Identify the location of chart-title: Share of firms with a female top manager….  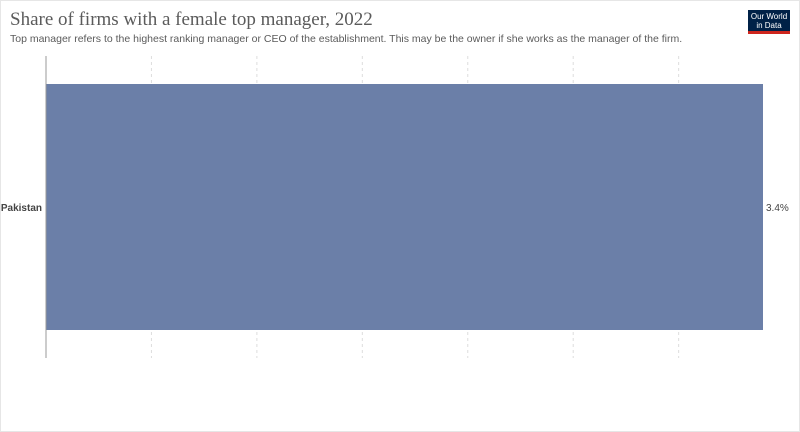
(191, 19).